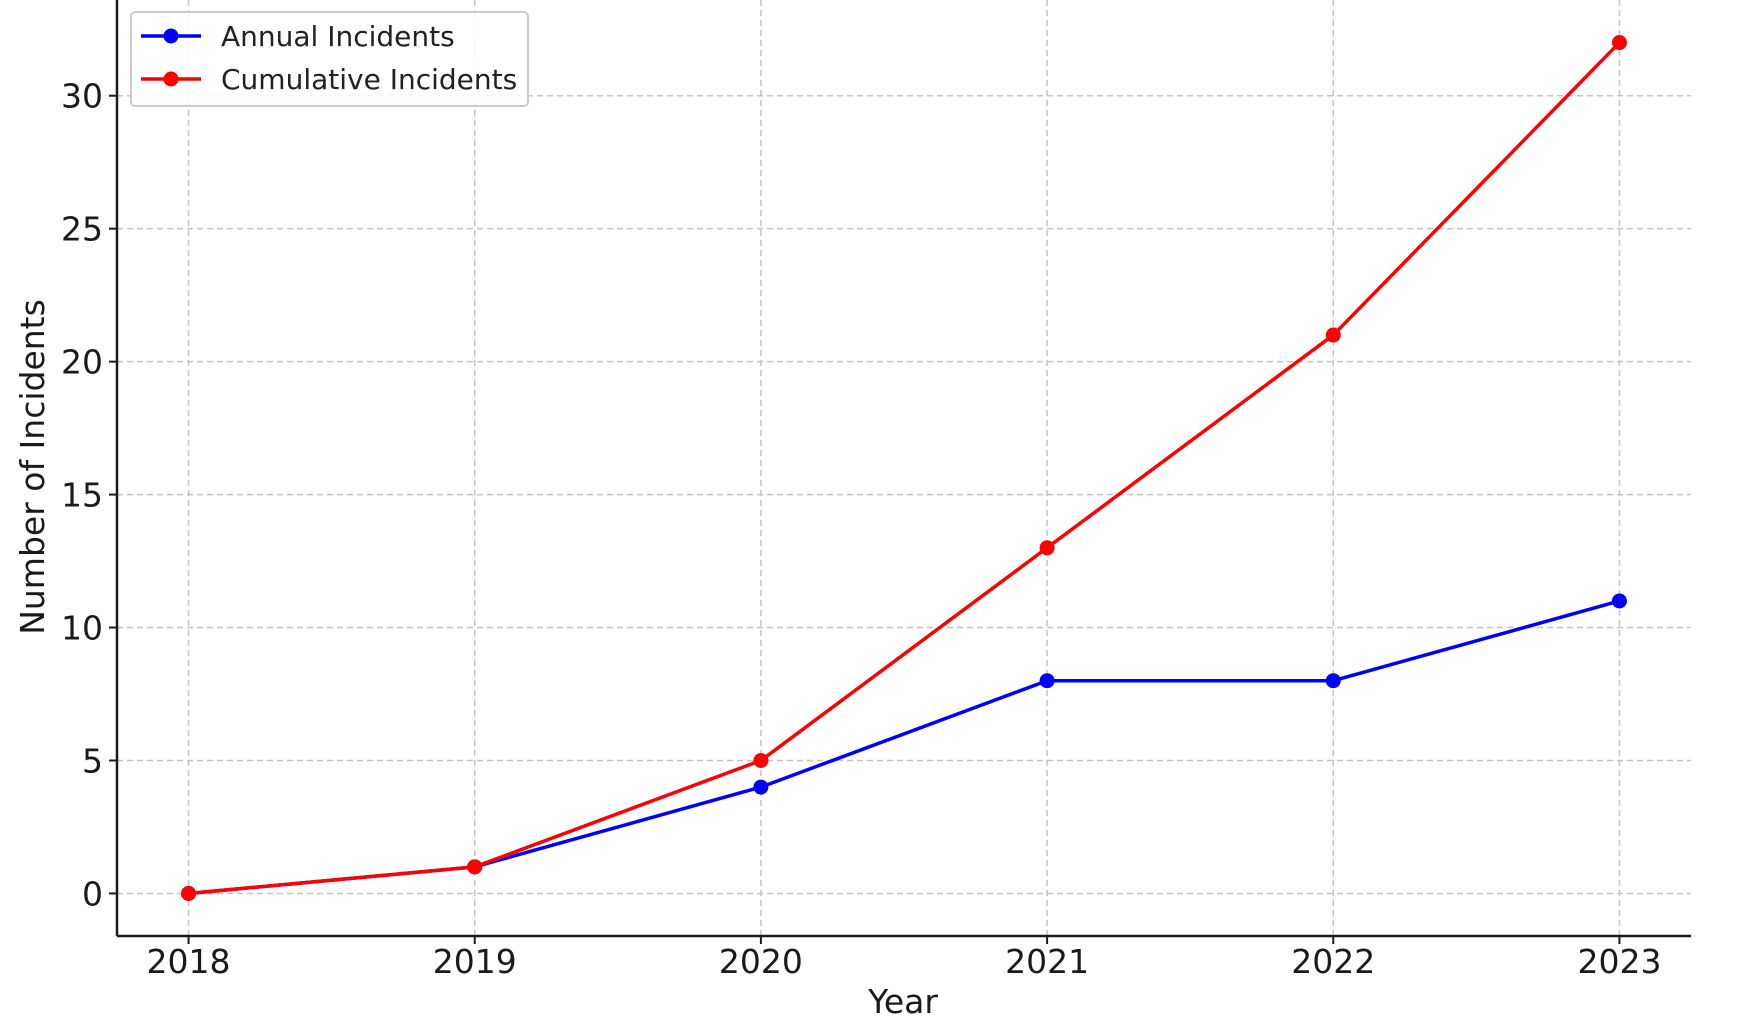  I want to click on y-axis-title: Number of Incidents, so click(32, 467).